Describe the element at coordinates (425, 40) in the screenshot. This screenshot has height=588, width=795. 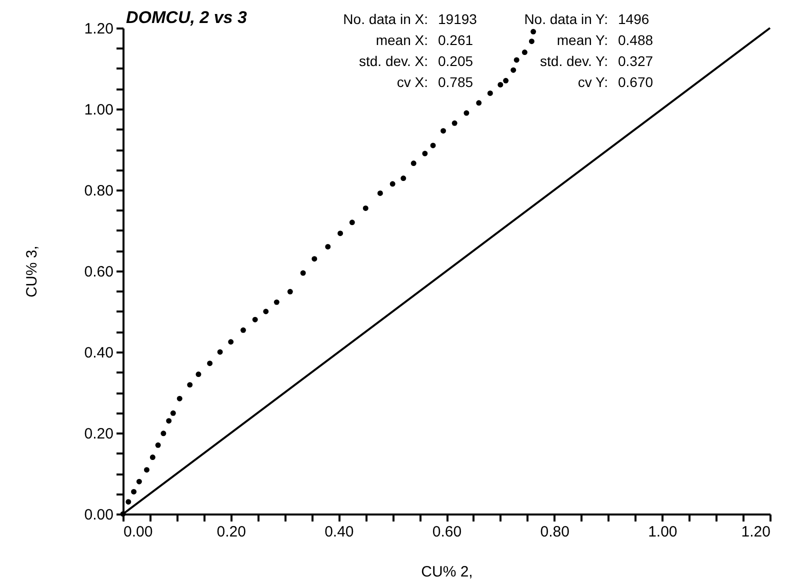
I see `text: mean X: 0.261` at that location.